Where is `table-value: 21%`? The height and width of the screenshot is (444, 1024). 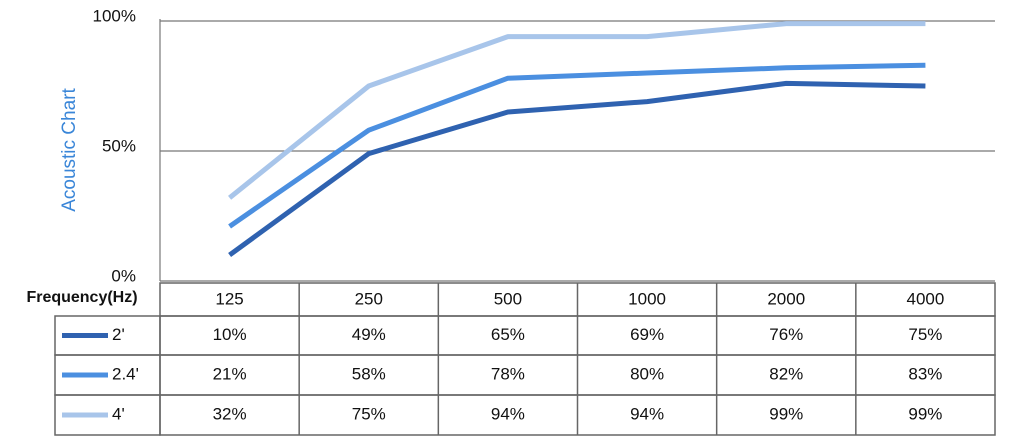 table-value: 21% is located at coordinates (230, 373).